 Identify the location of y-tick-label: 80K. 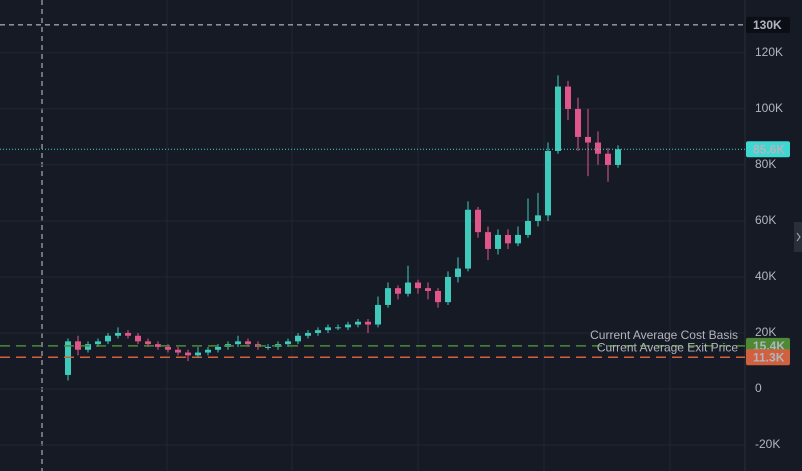
(765, 164).